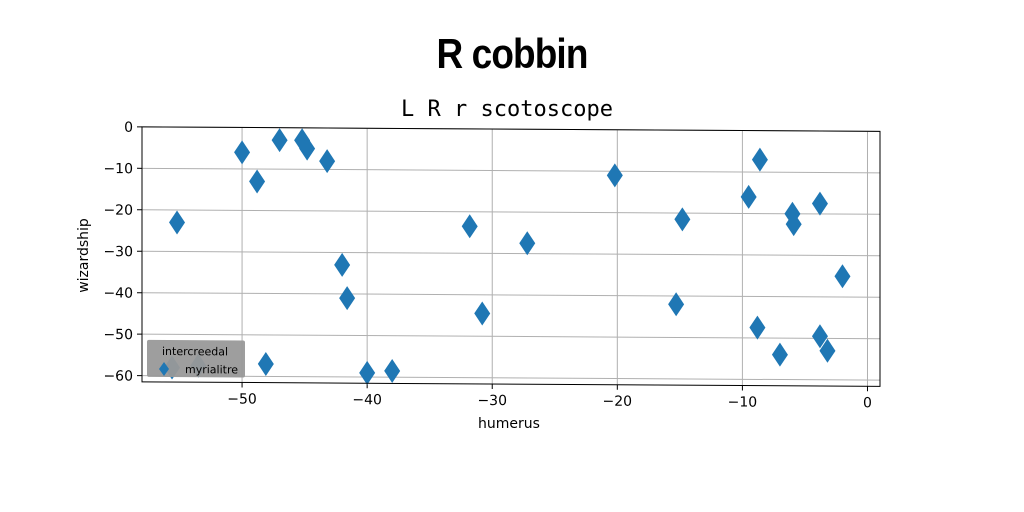 Image resolution: width=1024 pixels, height=512 pixels. What do you see at coordinates (867, 403) in the screenshot?
I see `x-tick-label: 0` at bounding box center [867, 403].